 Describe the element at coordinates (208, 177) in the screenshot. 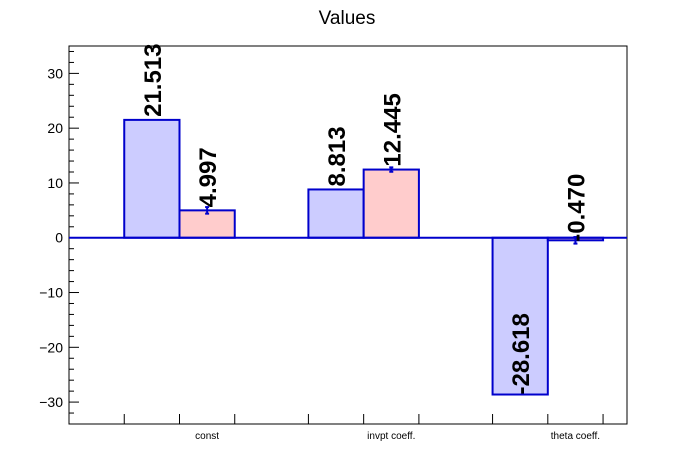

I see `value-label: 4.997` at that location.